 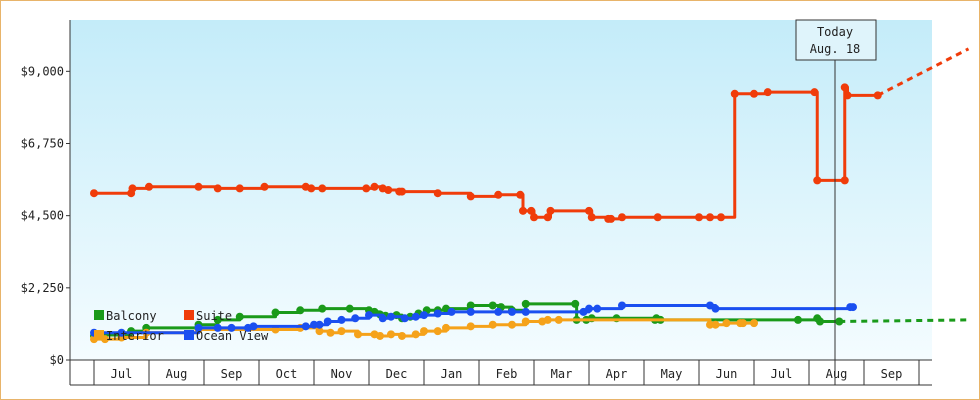 What do you see at coordinates (837, 374) in the screenshot?
I see `x-tick-label: Aug` at bounding box center [837, 374].